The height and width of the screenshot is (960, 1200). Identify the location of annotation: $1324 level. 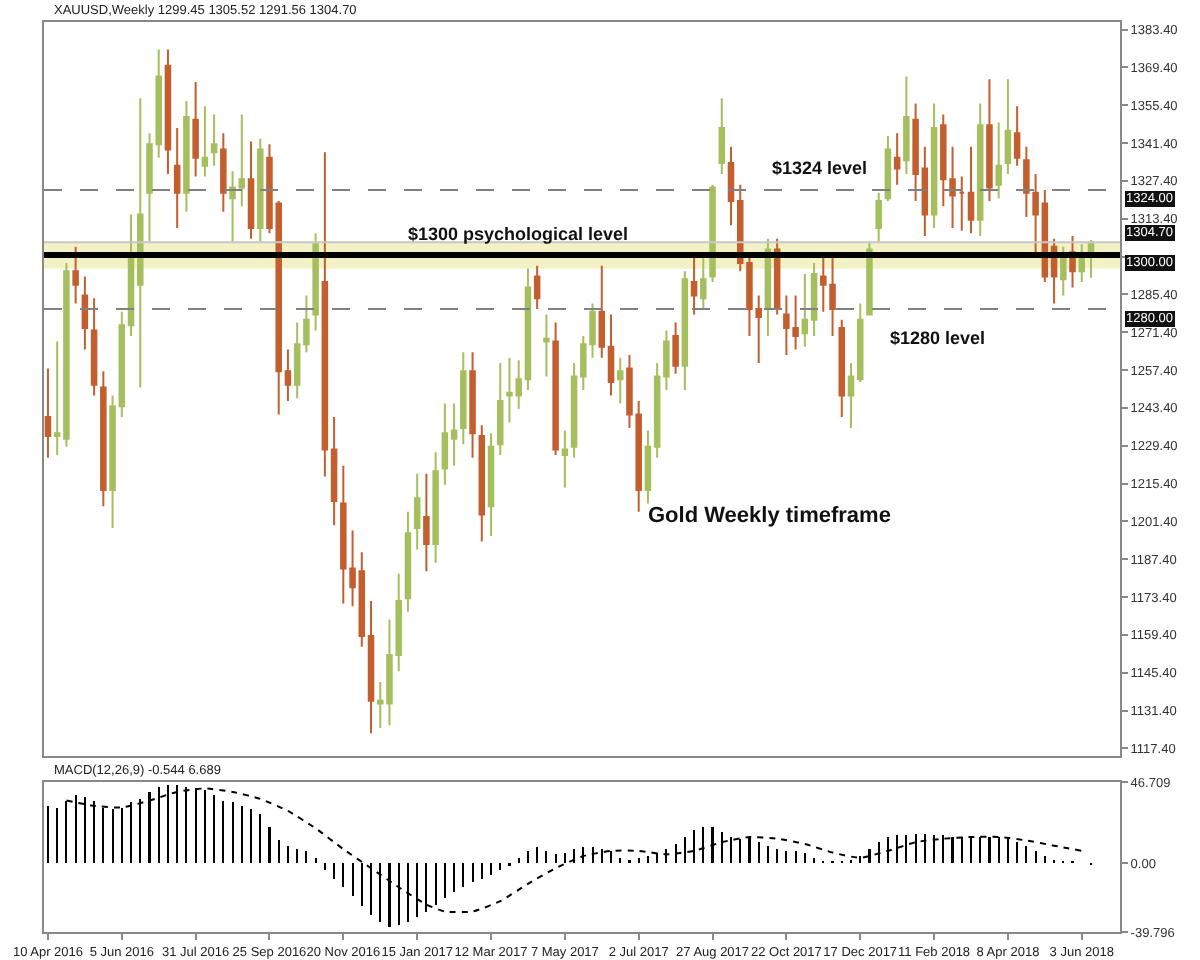
(820, 168).